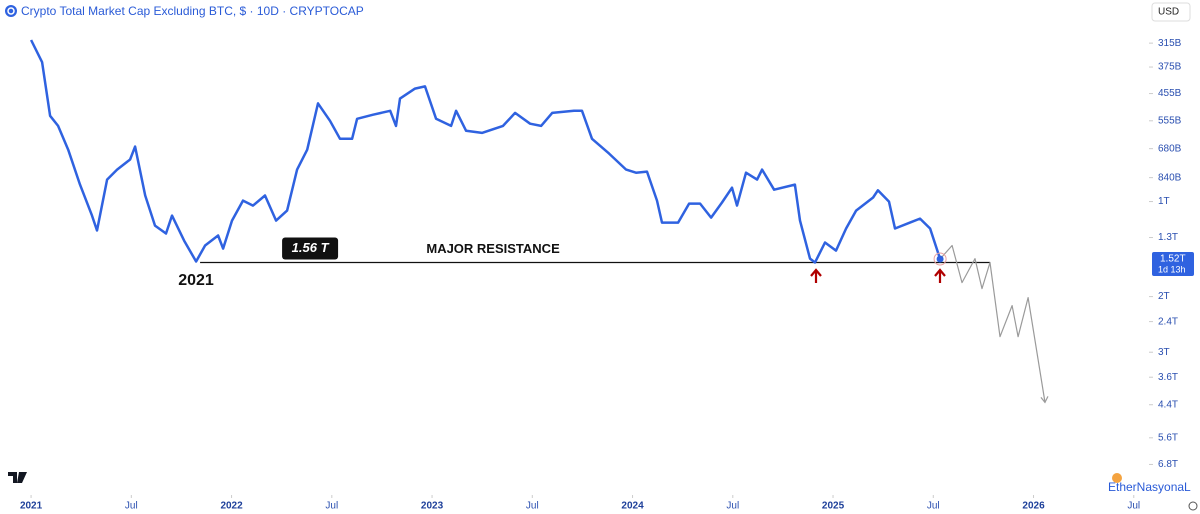 The image size is (1200, 514). I want to click on currency-button, so click(1171, 12).